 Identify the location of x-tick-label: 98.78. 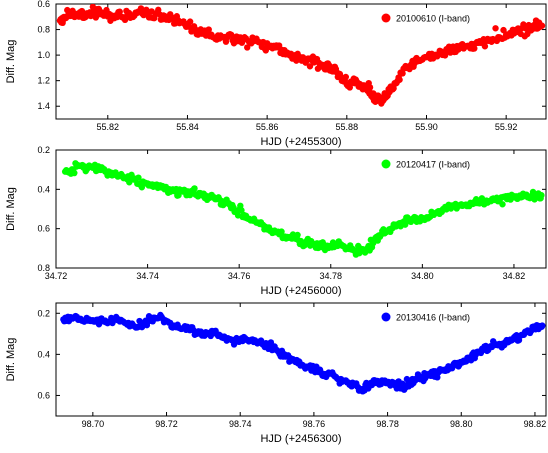
(387, 424).